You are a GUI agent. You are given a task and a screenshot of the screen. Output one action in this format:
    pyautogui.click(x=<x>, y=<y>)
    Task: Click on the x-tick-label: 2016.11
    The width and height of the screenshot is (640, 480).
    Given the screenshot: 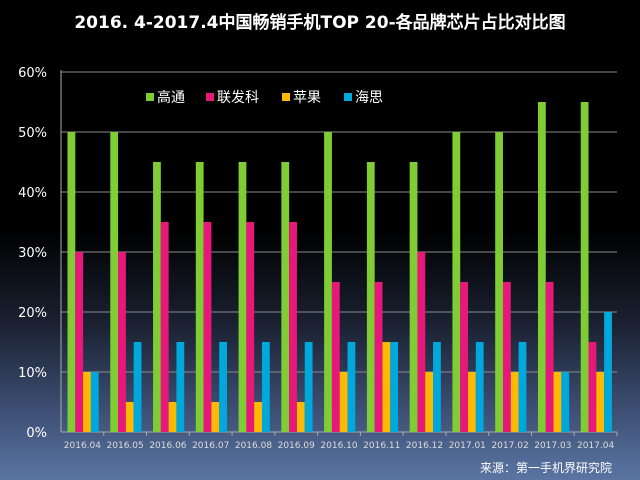 What is the action you would take?
    pyautogui.click(x=381, y=446)
    